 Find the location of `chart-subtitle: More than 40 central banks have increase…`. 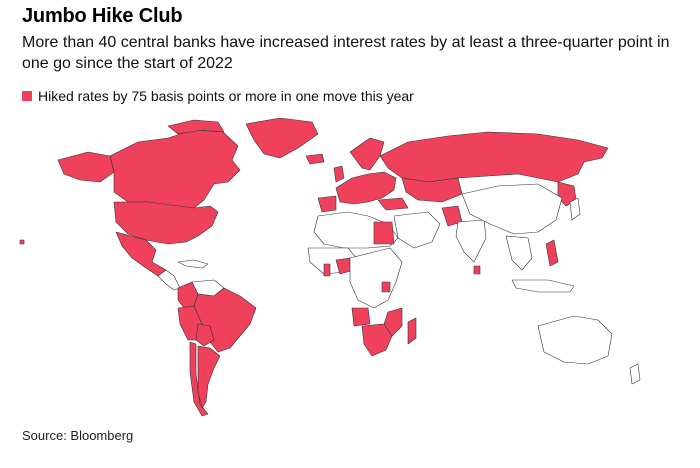

chart-subtitle: More than 40 central banks have increase… is located at coordinates (346, 53).